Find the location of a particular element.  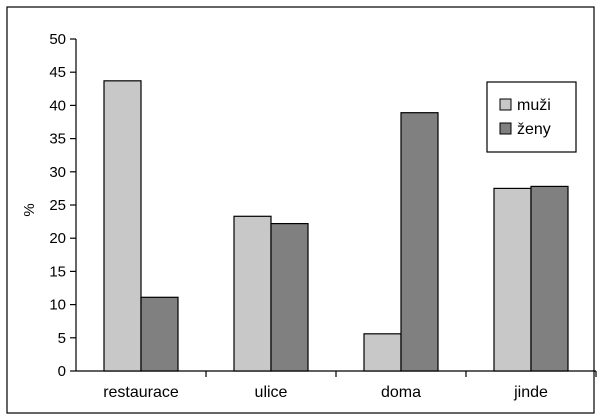

y-tick-label: 15 is located at coordinates (57, 271).